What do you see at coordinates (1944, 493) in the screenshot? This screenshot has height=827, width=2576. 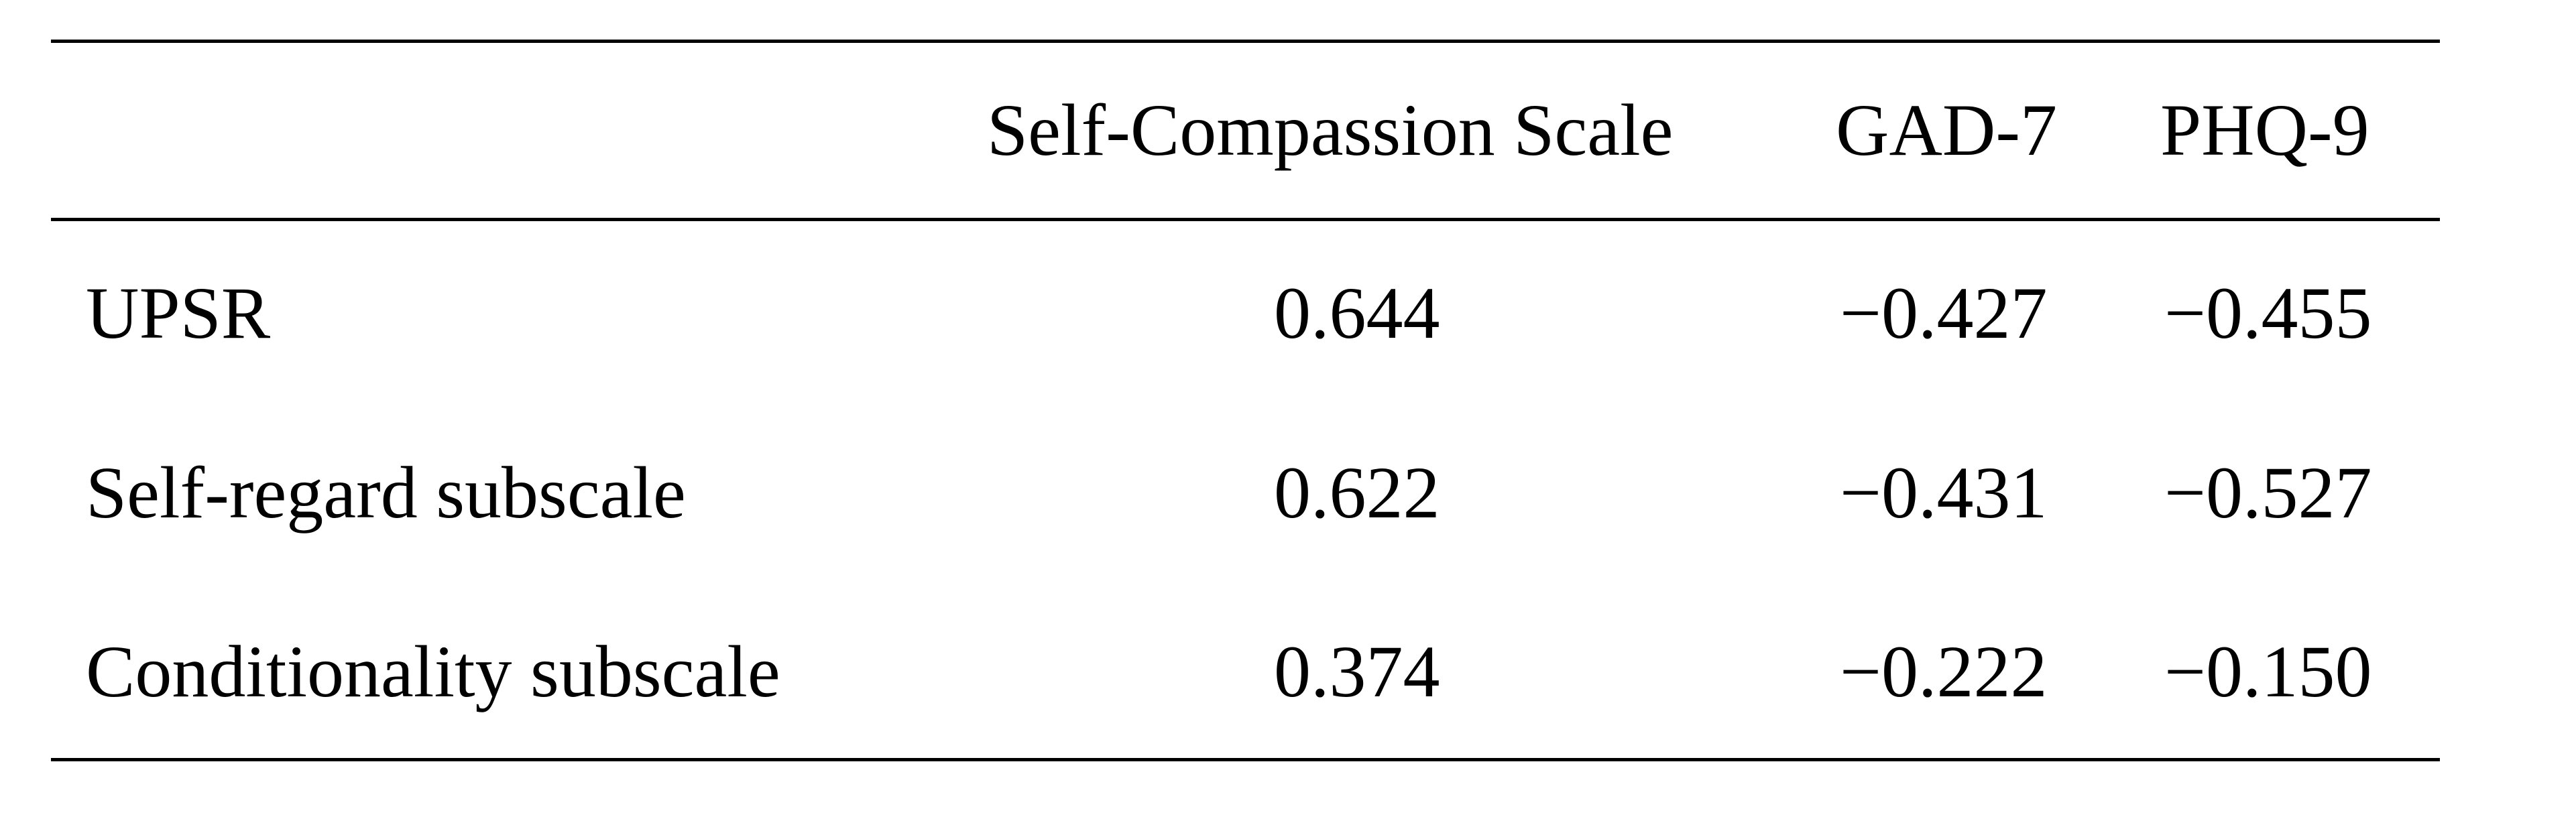 I see `cell-self-regard-gad: −0.431` at bounding box center [1944, 493].